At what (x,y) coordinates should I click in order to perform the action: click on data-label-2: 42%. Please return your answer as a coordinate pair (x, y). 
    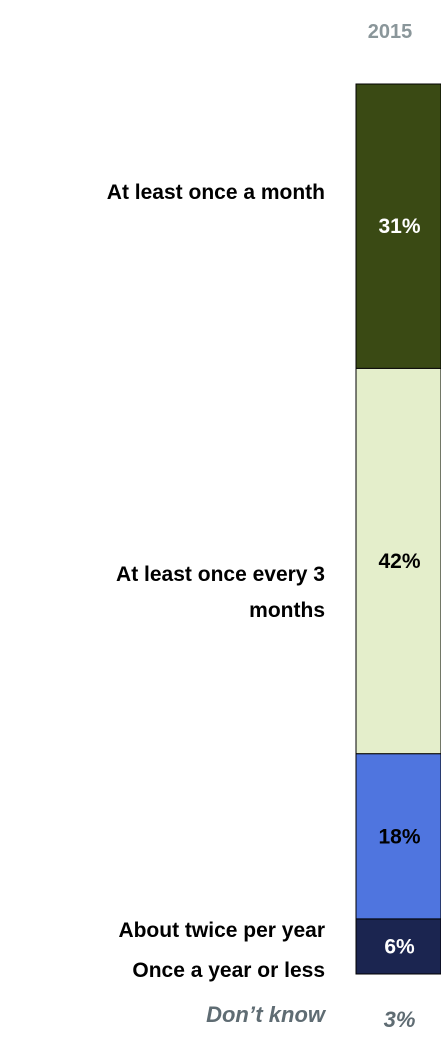
    Looking at the image, I should click on (399, 561).